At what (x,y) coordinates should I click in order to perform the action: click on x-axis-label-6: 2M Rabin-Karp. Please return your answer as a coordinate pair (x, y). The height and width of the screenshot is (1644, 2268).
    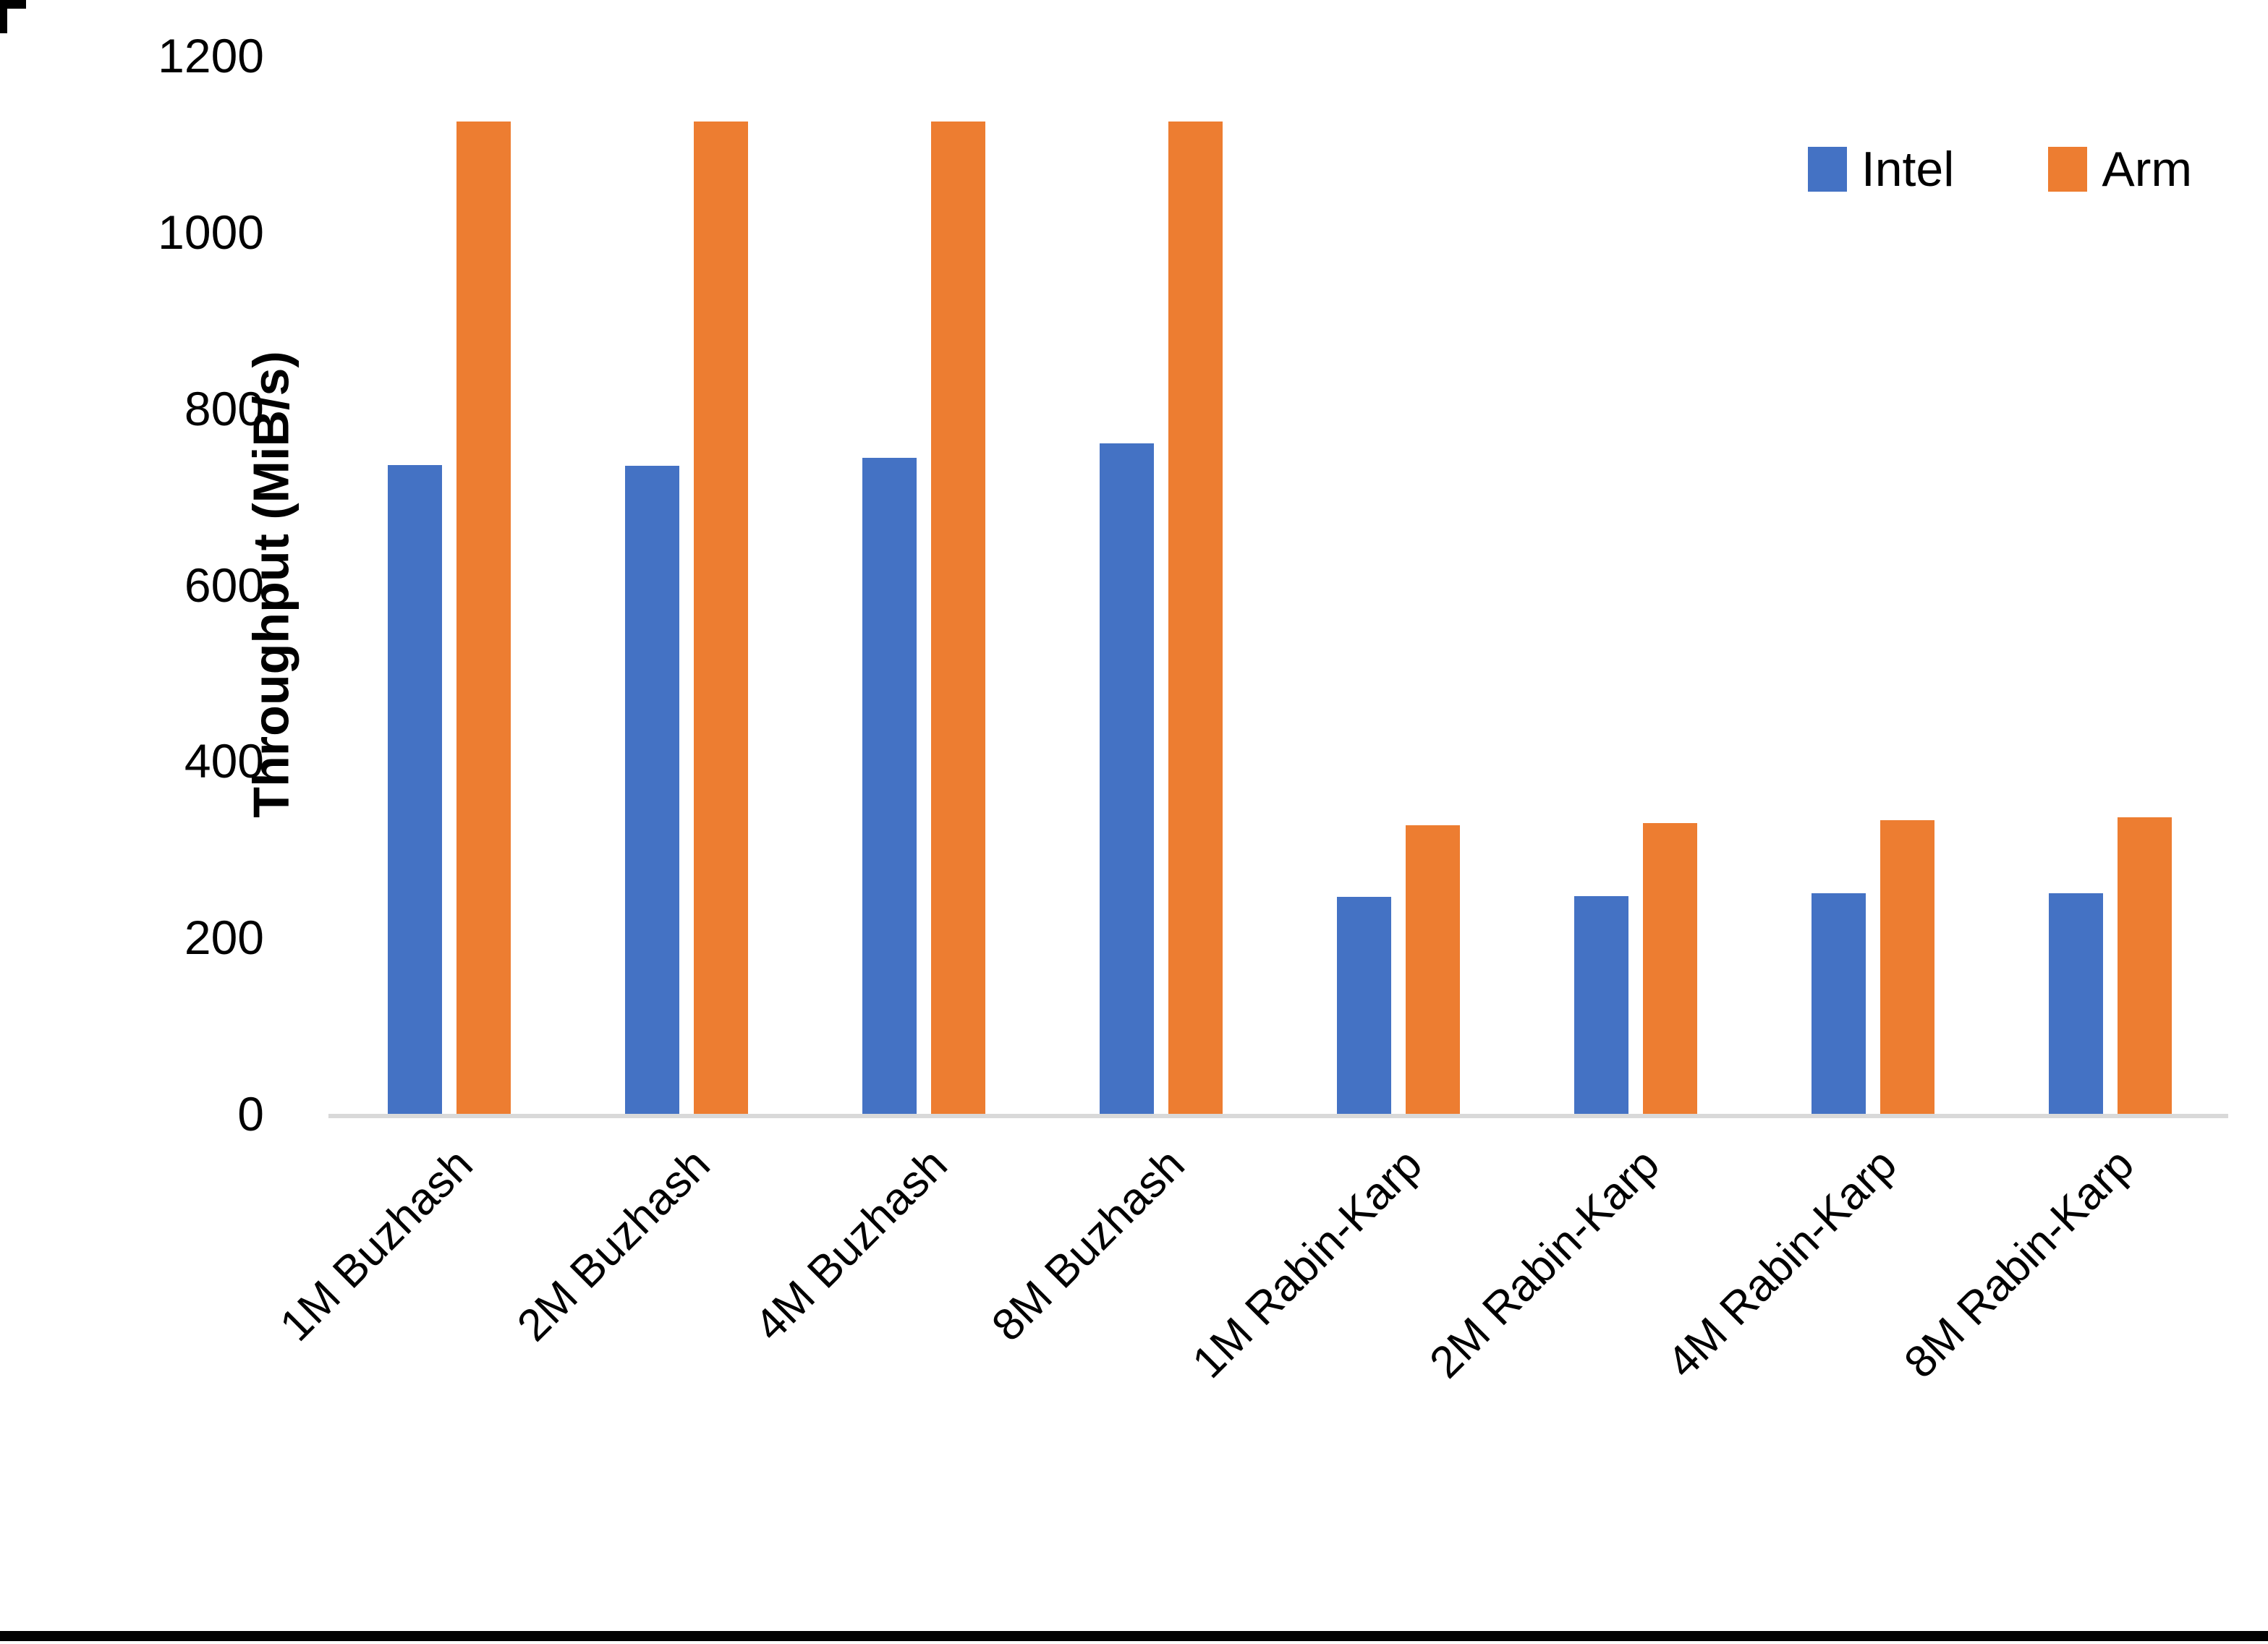
    Looking at the image, I should click on (1544, 1263).